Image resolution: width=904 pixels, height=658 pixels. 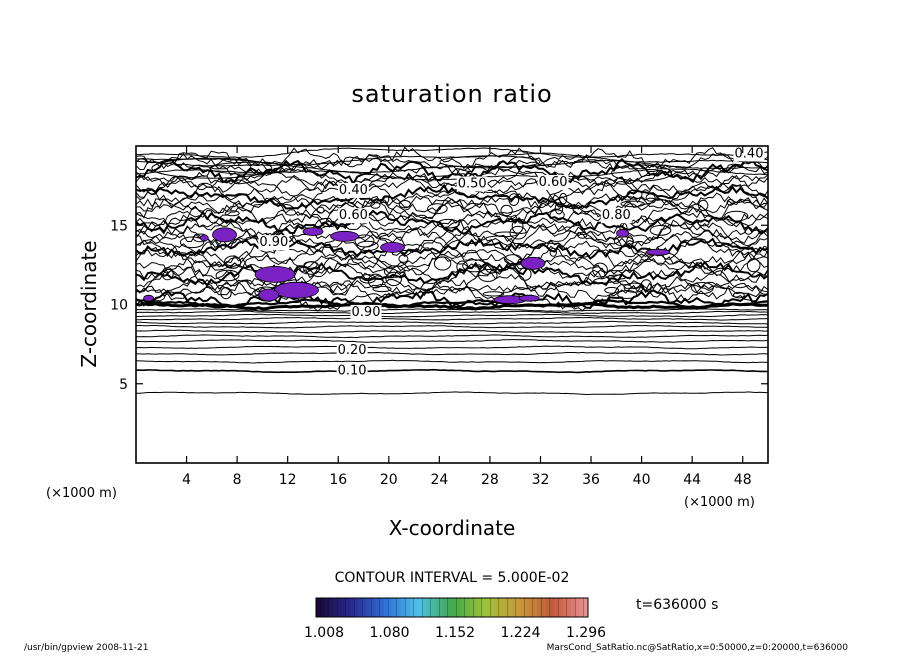 I want to click on y-tick-label: 5, so click(x=123, y=385).